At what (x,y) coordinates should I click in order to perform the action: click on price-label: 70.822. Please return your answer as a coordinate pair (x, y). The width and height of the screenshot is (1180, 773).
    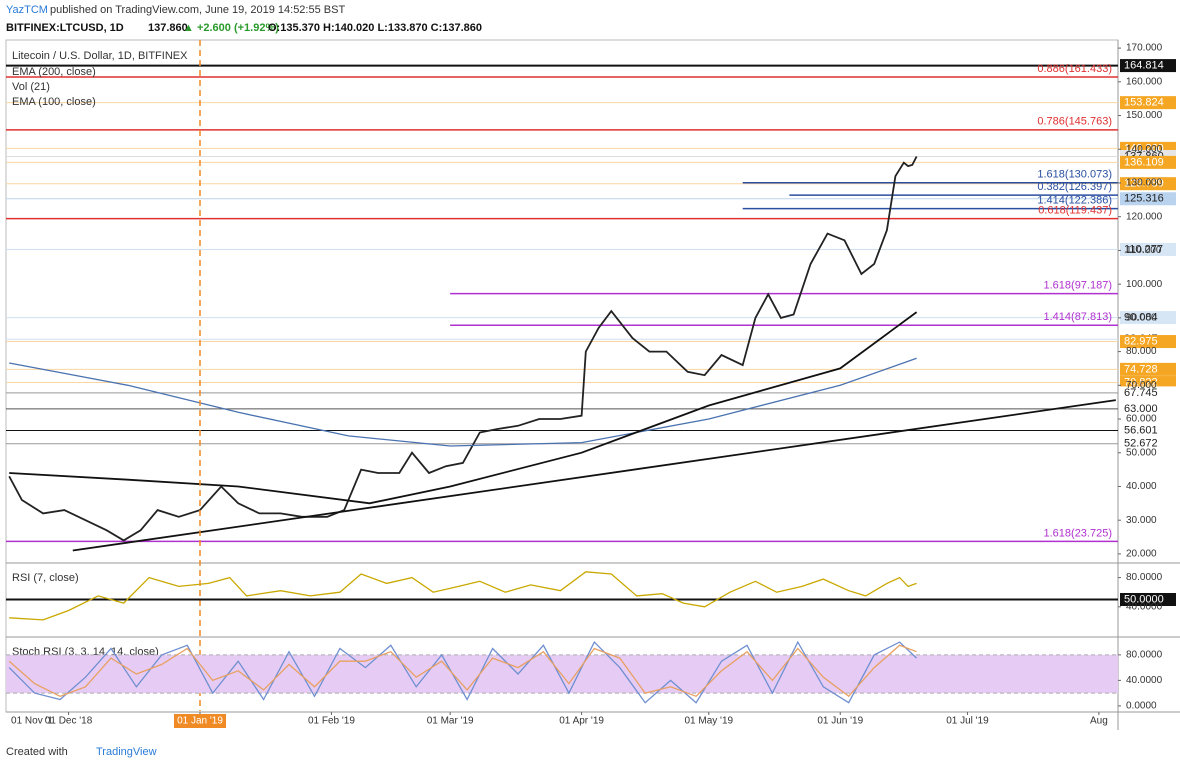
    Looking at the image, I should click on (1141, 382).